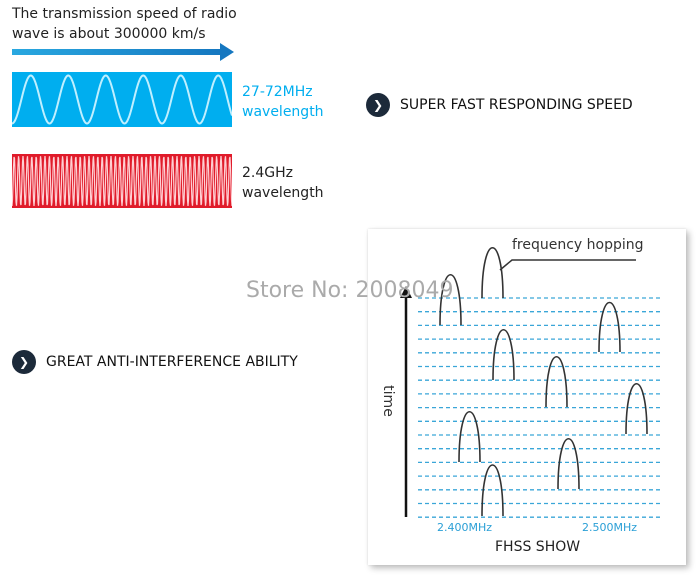 This screenshot has width=700, height=577. What do you see at coordinates (465, 527) in the screenshot?
I see `freq-low-label: 2.400MHz` at bounding box center [465, 527].